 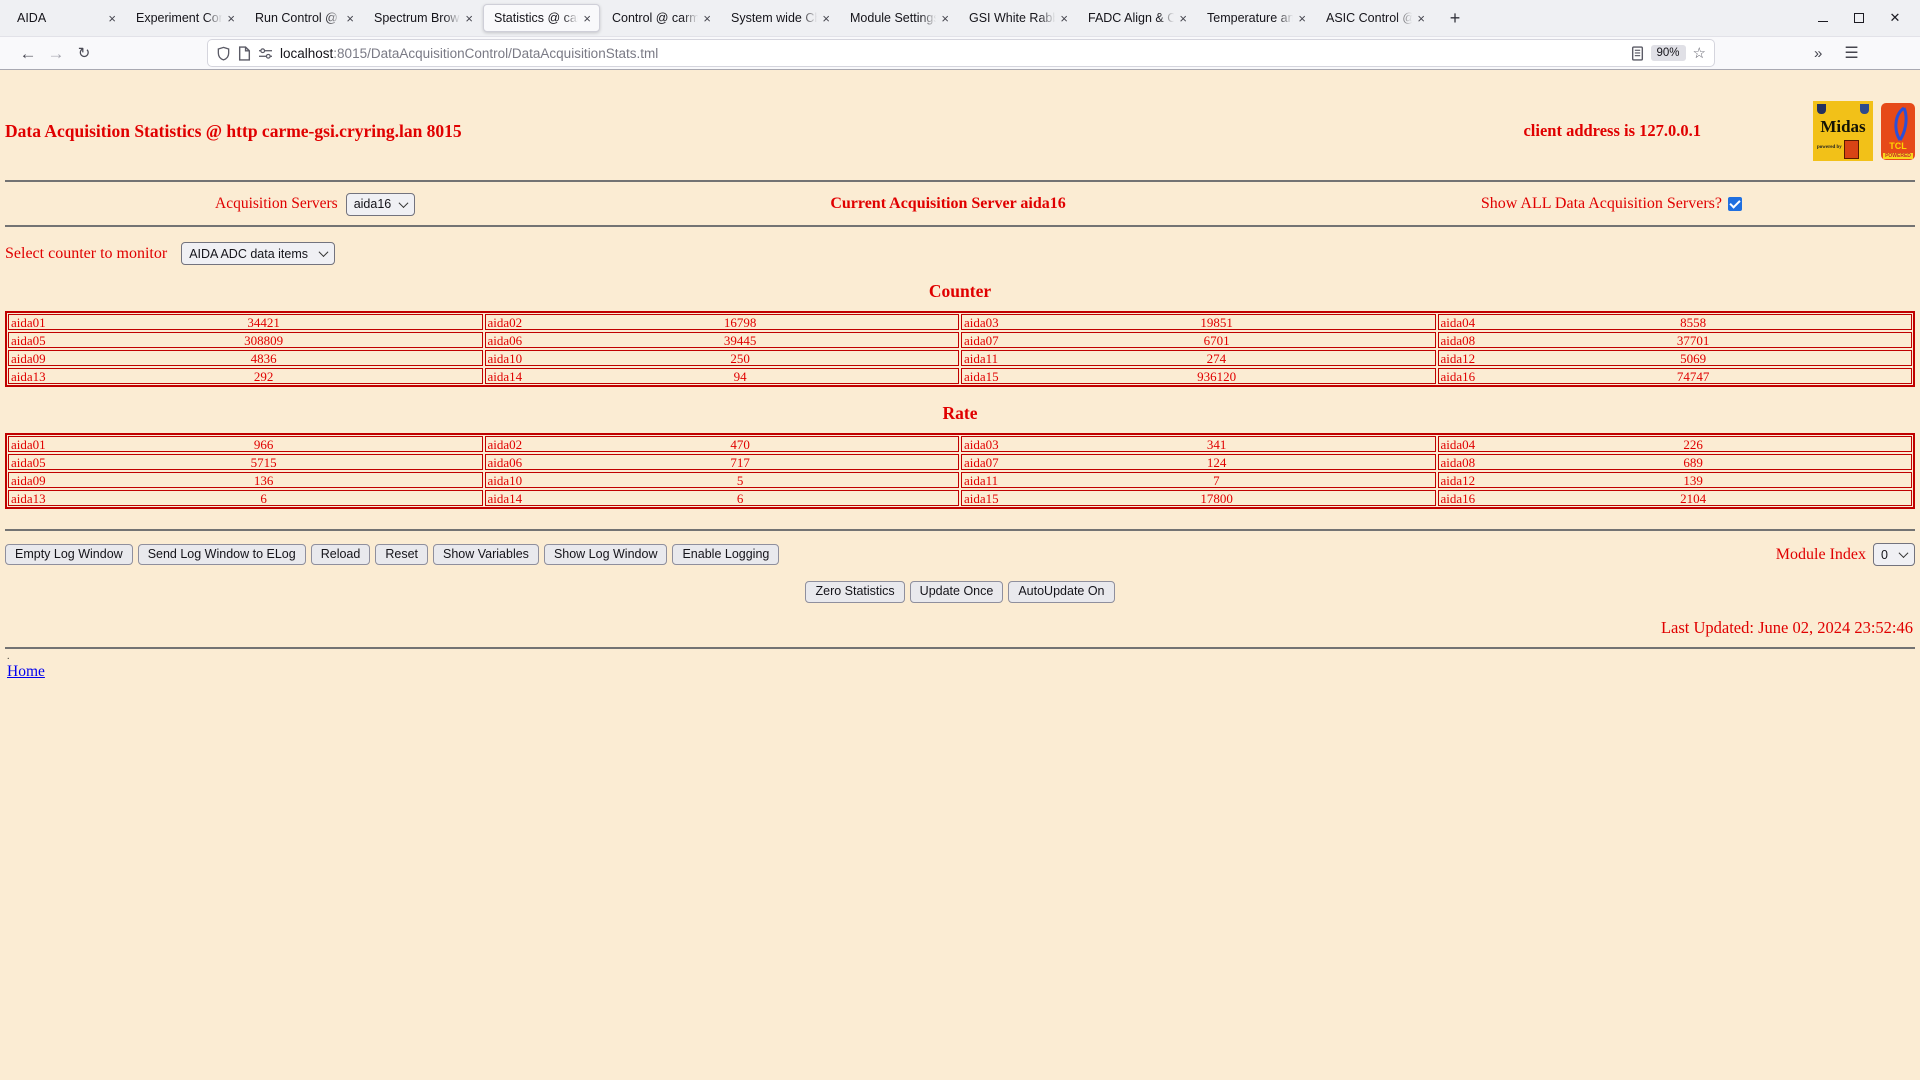 I want to click on window-close-icon: ✕, so click(x=1895, y=17).